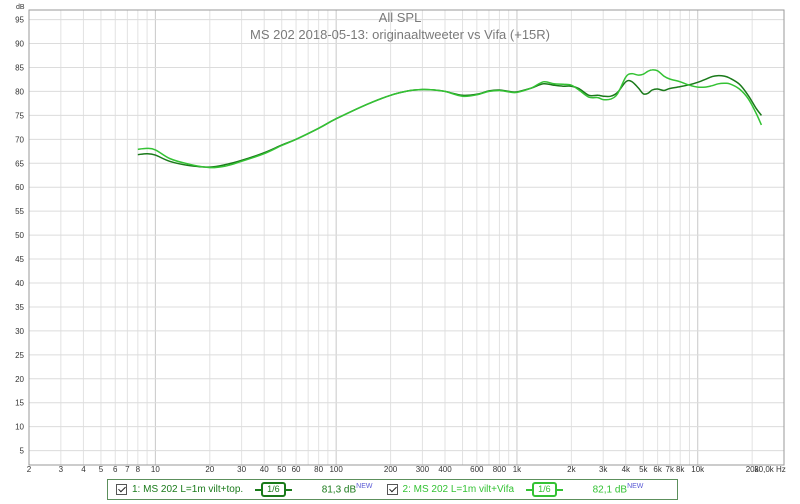  I want to click on y-tick-label: 85, so click(19, 67).